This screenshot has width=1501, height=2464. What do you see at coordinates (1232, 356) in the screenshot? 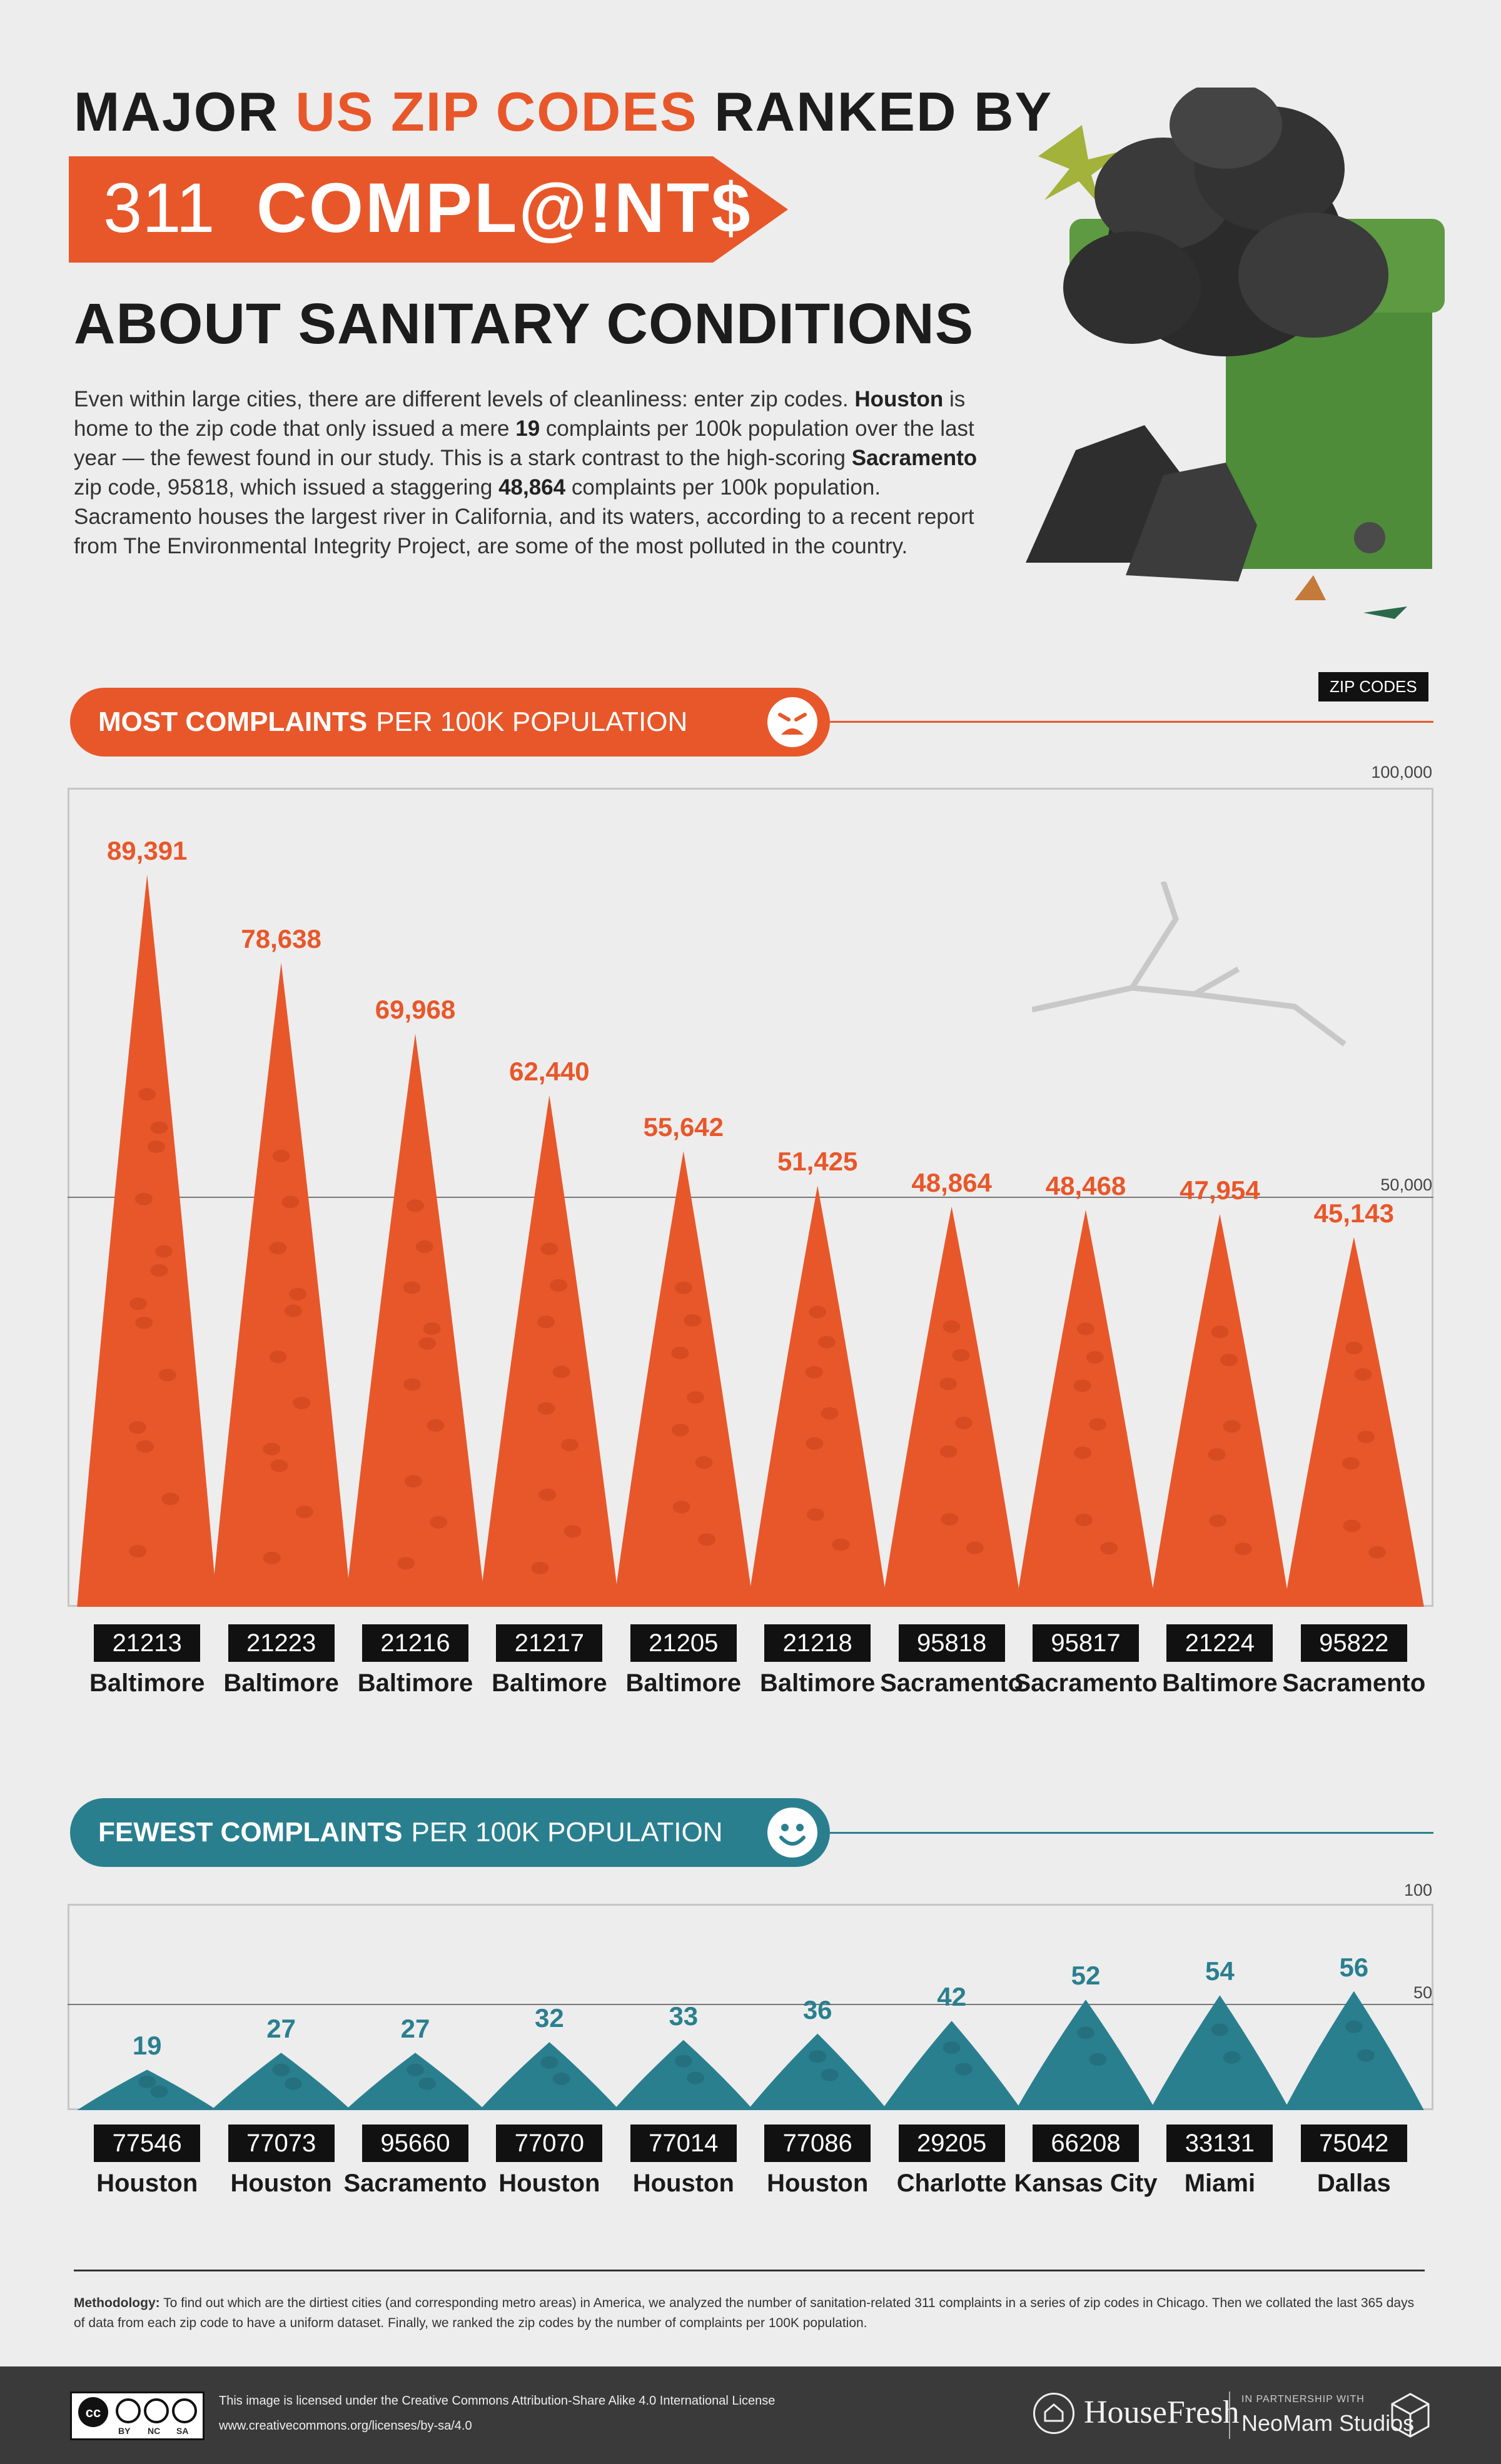
I see `trash-dumpster-illustration` at bounding box center [1232, 356].